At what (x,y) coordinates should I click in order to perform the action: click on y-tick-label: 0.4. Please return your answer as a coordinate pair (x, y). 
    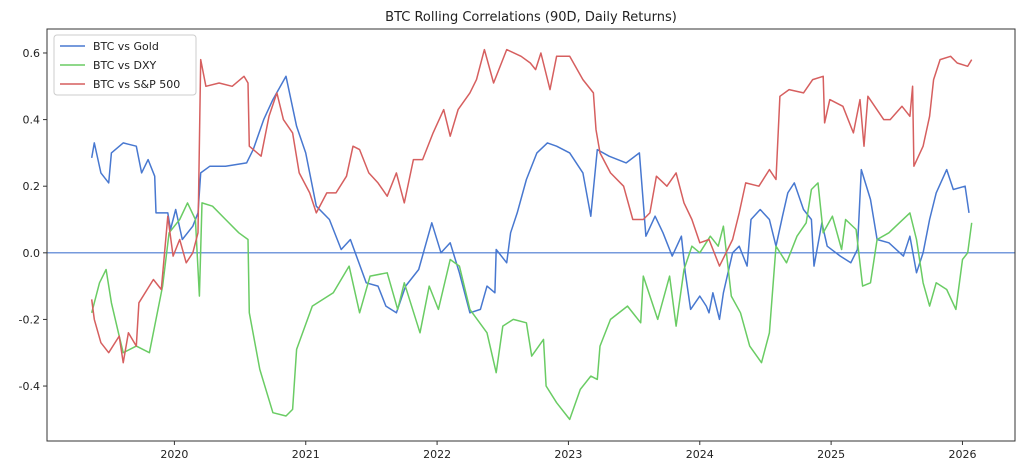
    Looking at the image, I should click on (32, 120).